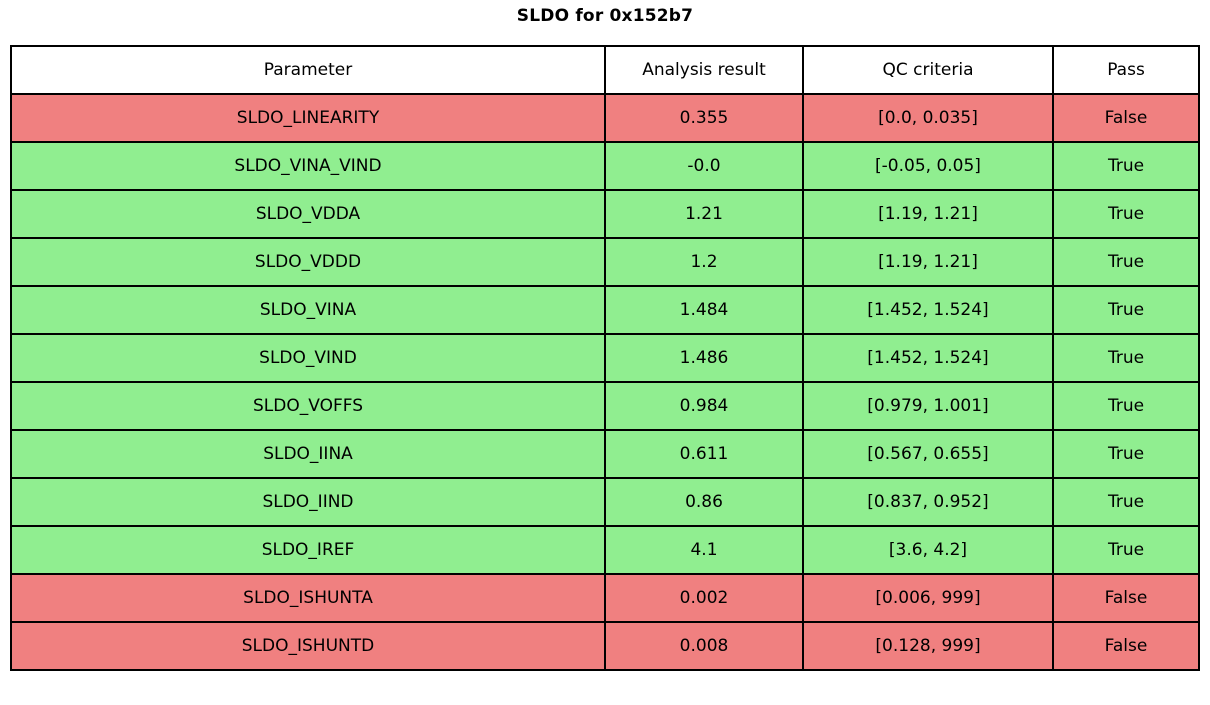 The image size is (1210, 705). I want to click on table-row: SLDO_ISHUNTA 0.002 [0.006, 999] False, so click(605, 598).